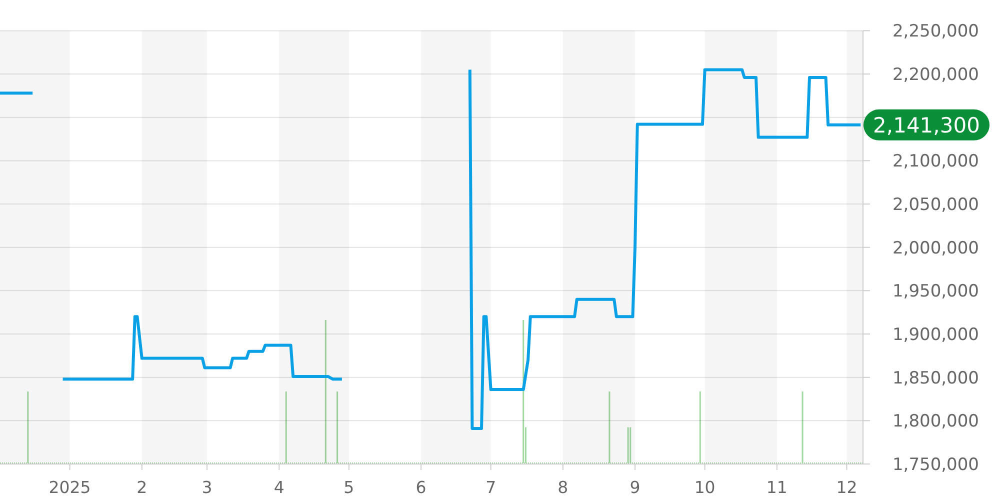 This screenshot has width=1000, height=500. What do you see at coordinates (635, 487) in the screenshot?
I see `x-tick-label: 9` at bounding box center [635, 487].